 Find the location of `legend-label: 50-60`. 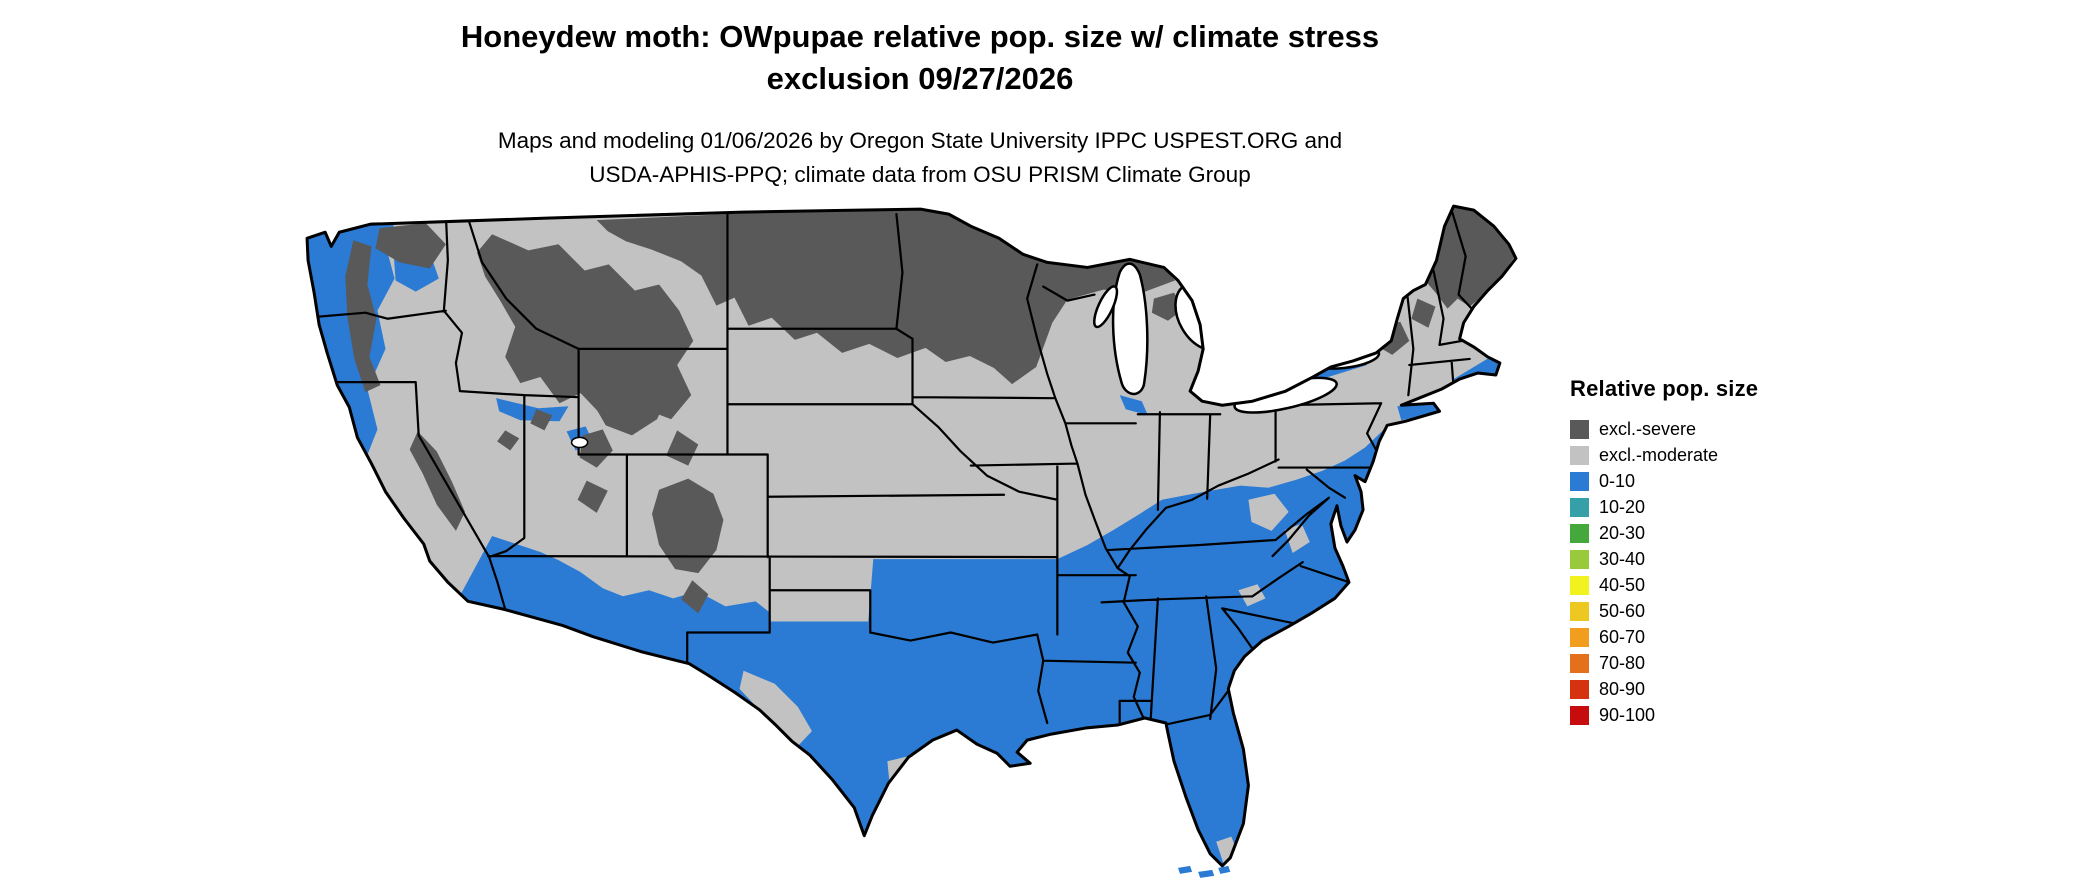

legend-label: 50-60 is located at coordinates (1622, 610).